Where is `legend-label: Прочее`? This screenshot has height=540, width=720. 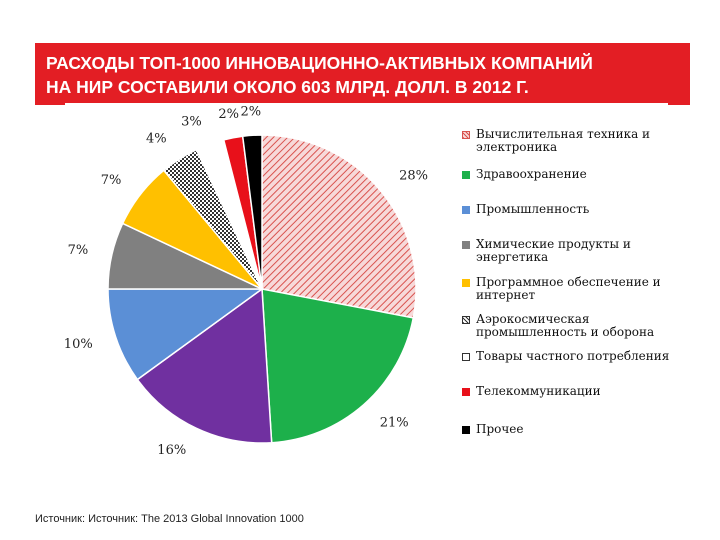
legend-label: Прочее is located at coordinates (500, 429).